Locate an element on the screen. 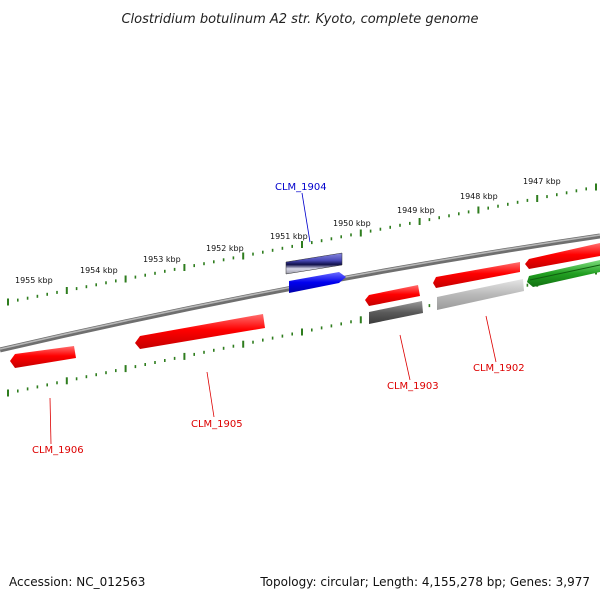 This screenshot has width=600, height=600. gene-label-clm-1905: CLM_1905 is located at coordinates (217, 424).